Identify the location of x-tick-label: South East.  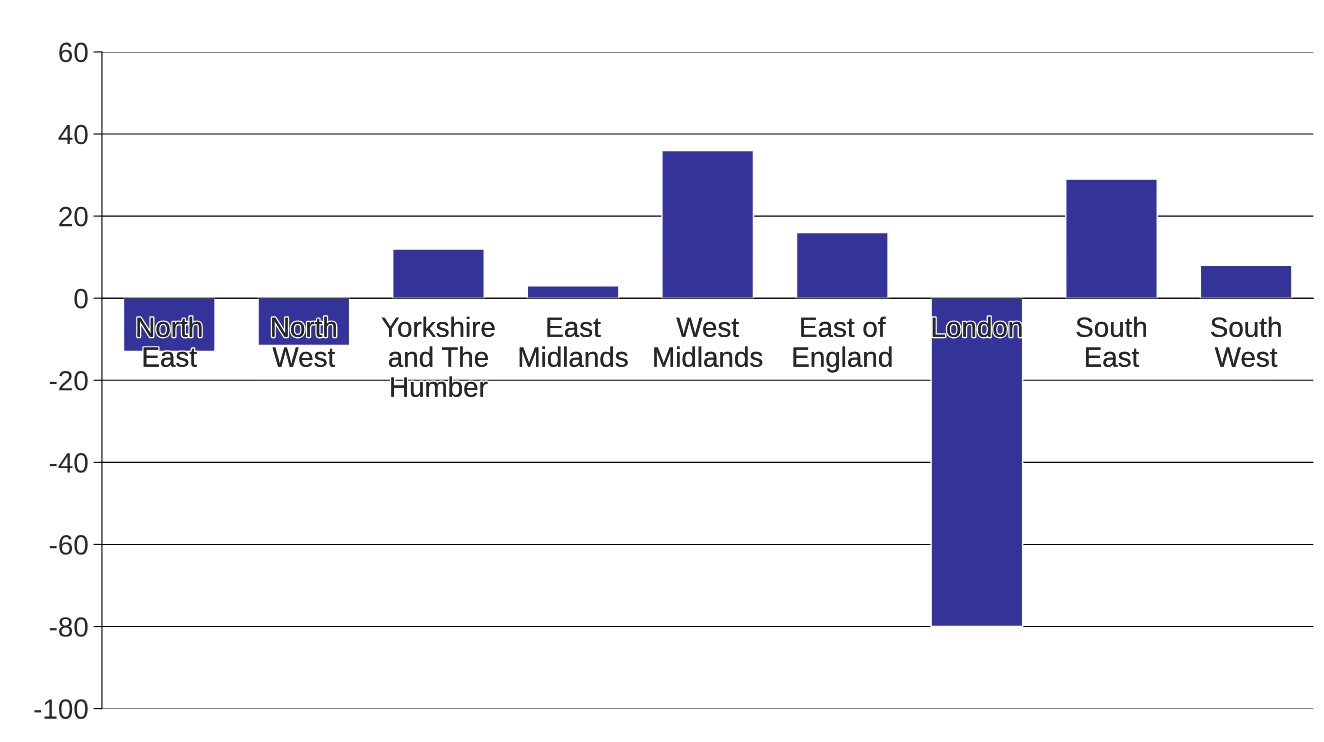
(1111, 341).